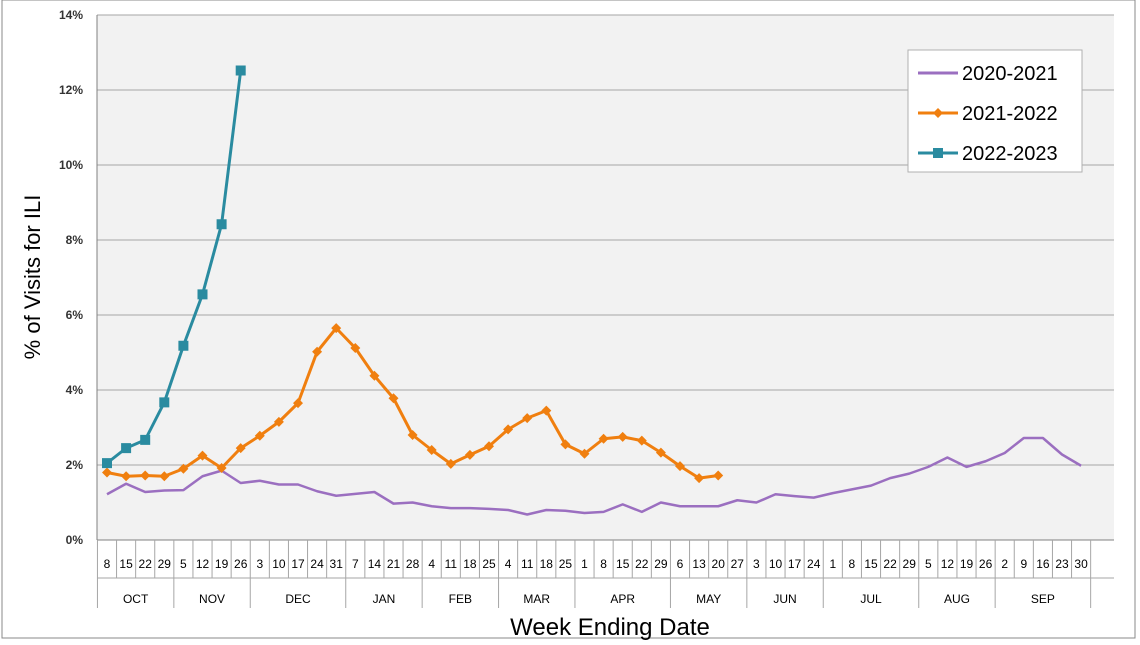 The width and height of the screenshot is (1140, 645). What do you see at coordinates (708, 599) in the screenshot?
I see `month-label: MAY` at bounding box center [708, 599].